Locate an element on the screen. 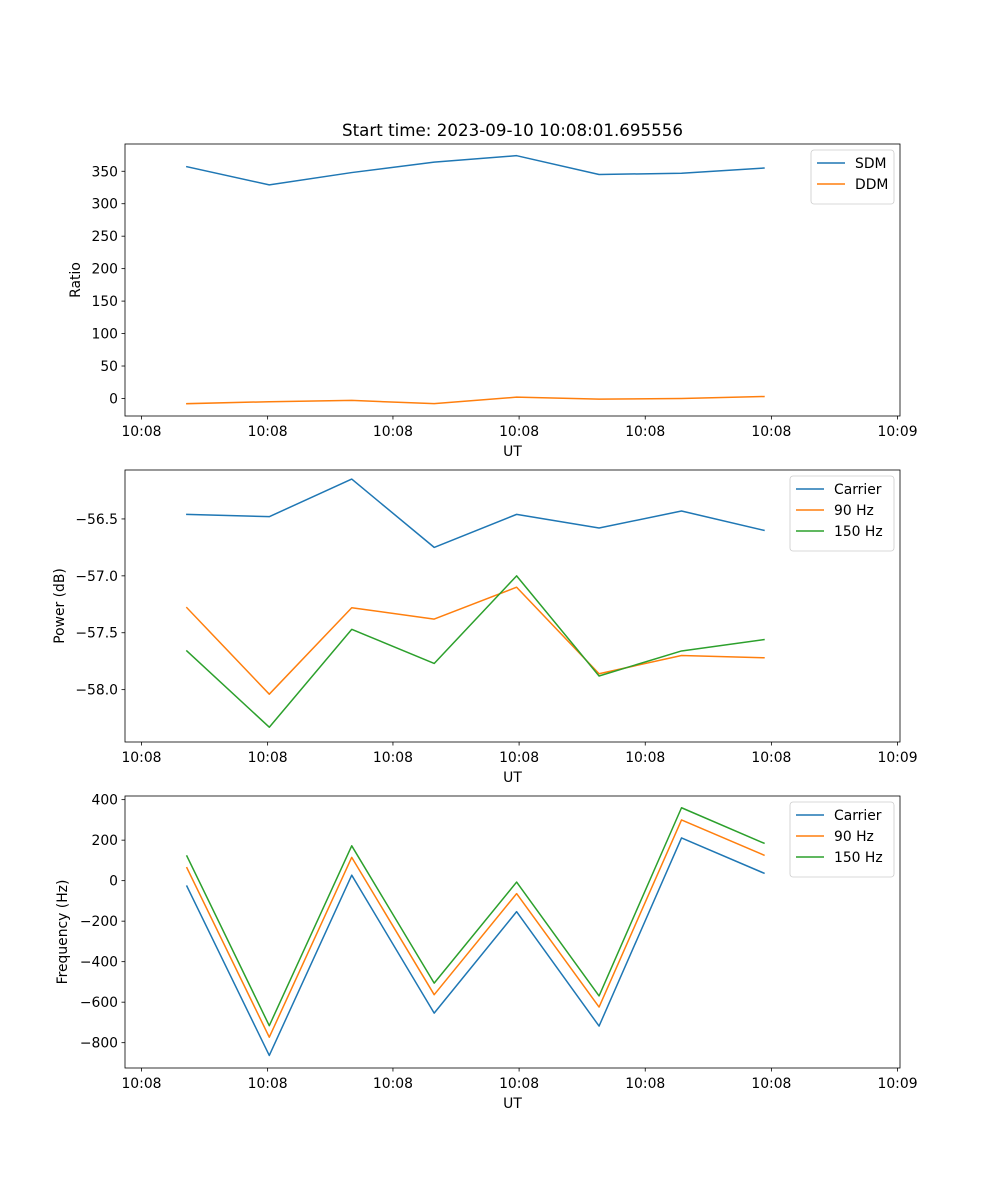 The image size is (1000, 1200). y-tick-label: −200 is located at coordinates (99, 922).